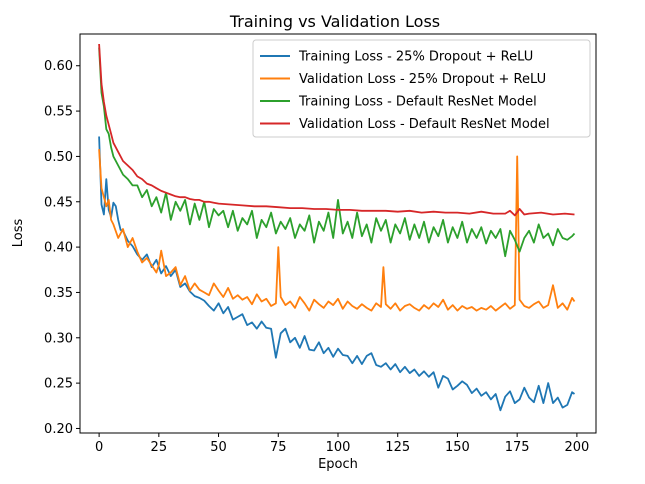  Describe the element at coordinates (457, 447) in the screenshot. I see `x-tick-label: 150` at that location.